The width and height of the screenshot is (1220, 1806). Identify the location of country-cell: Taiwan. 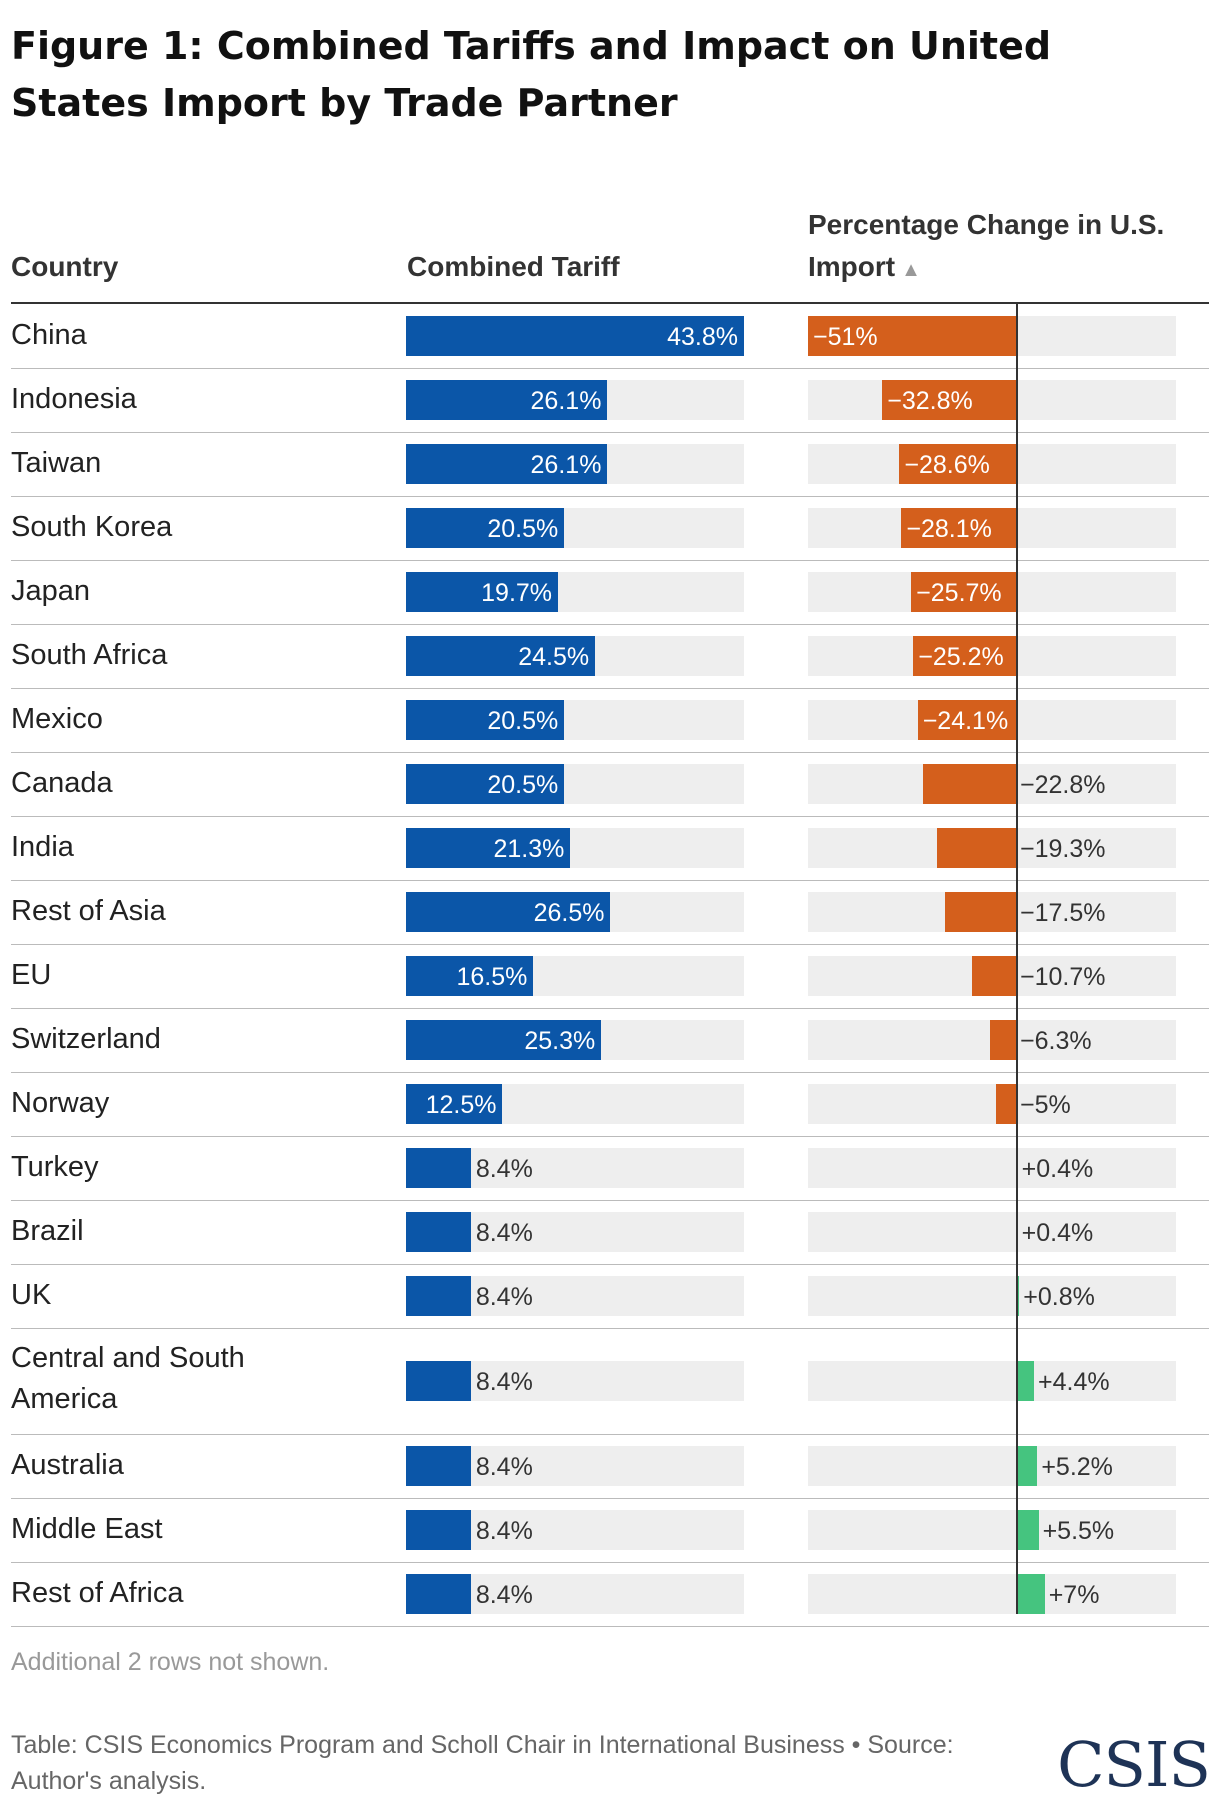
(56, 463).